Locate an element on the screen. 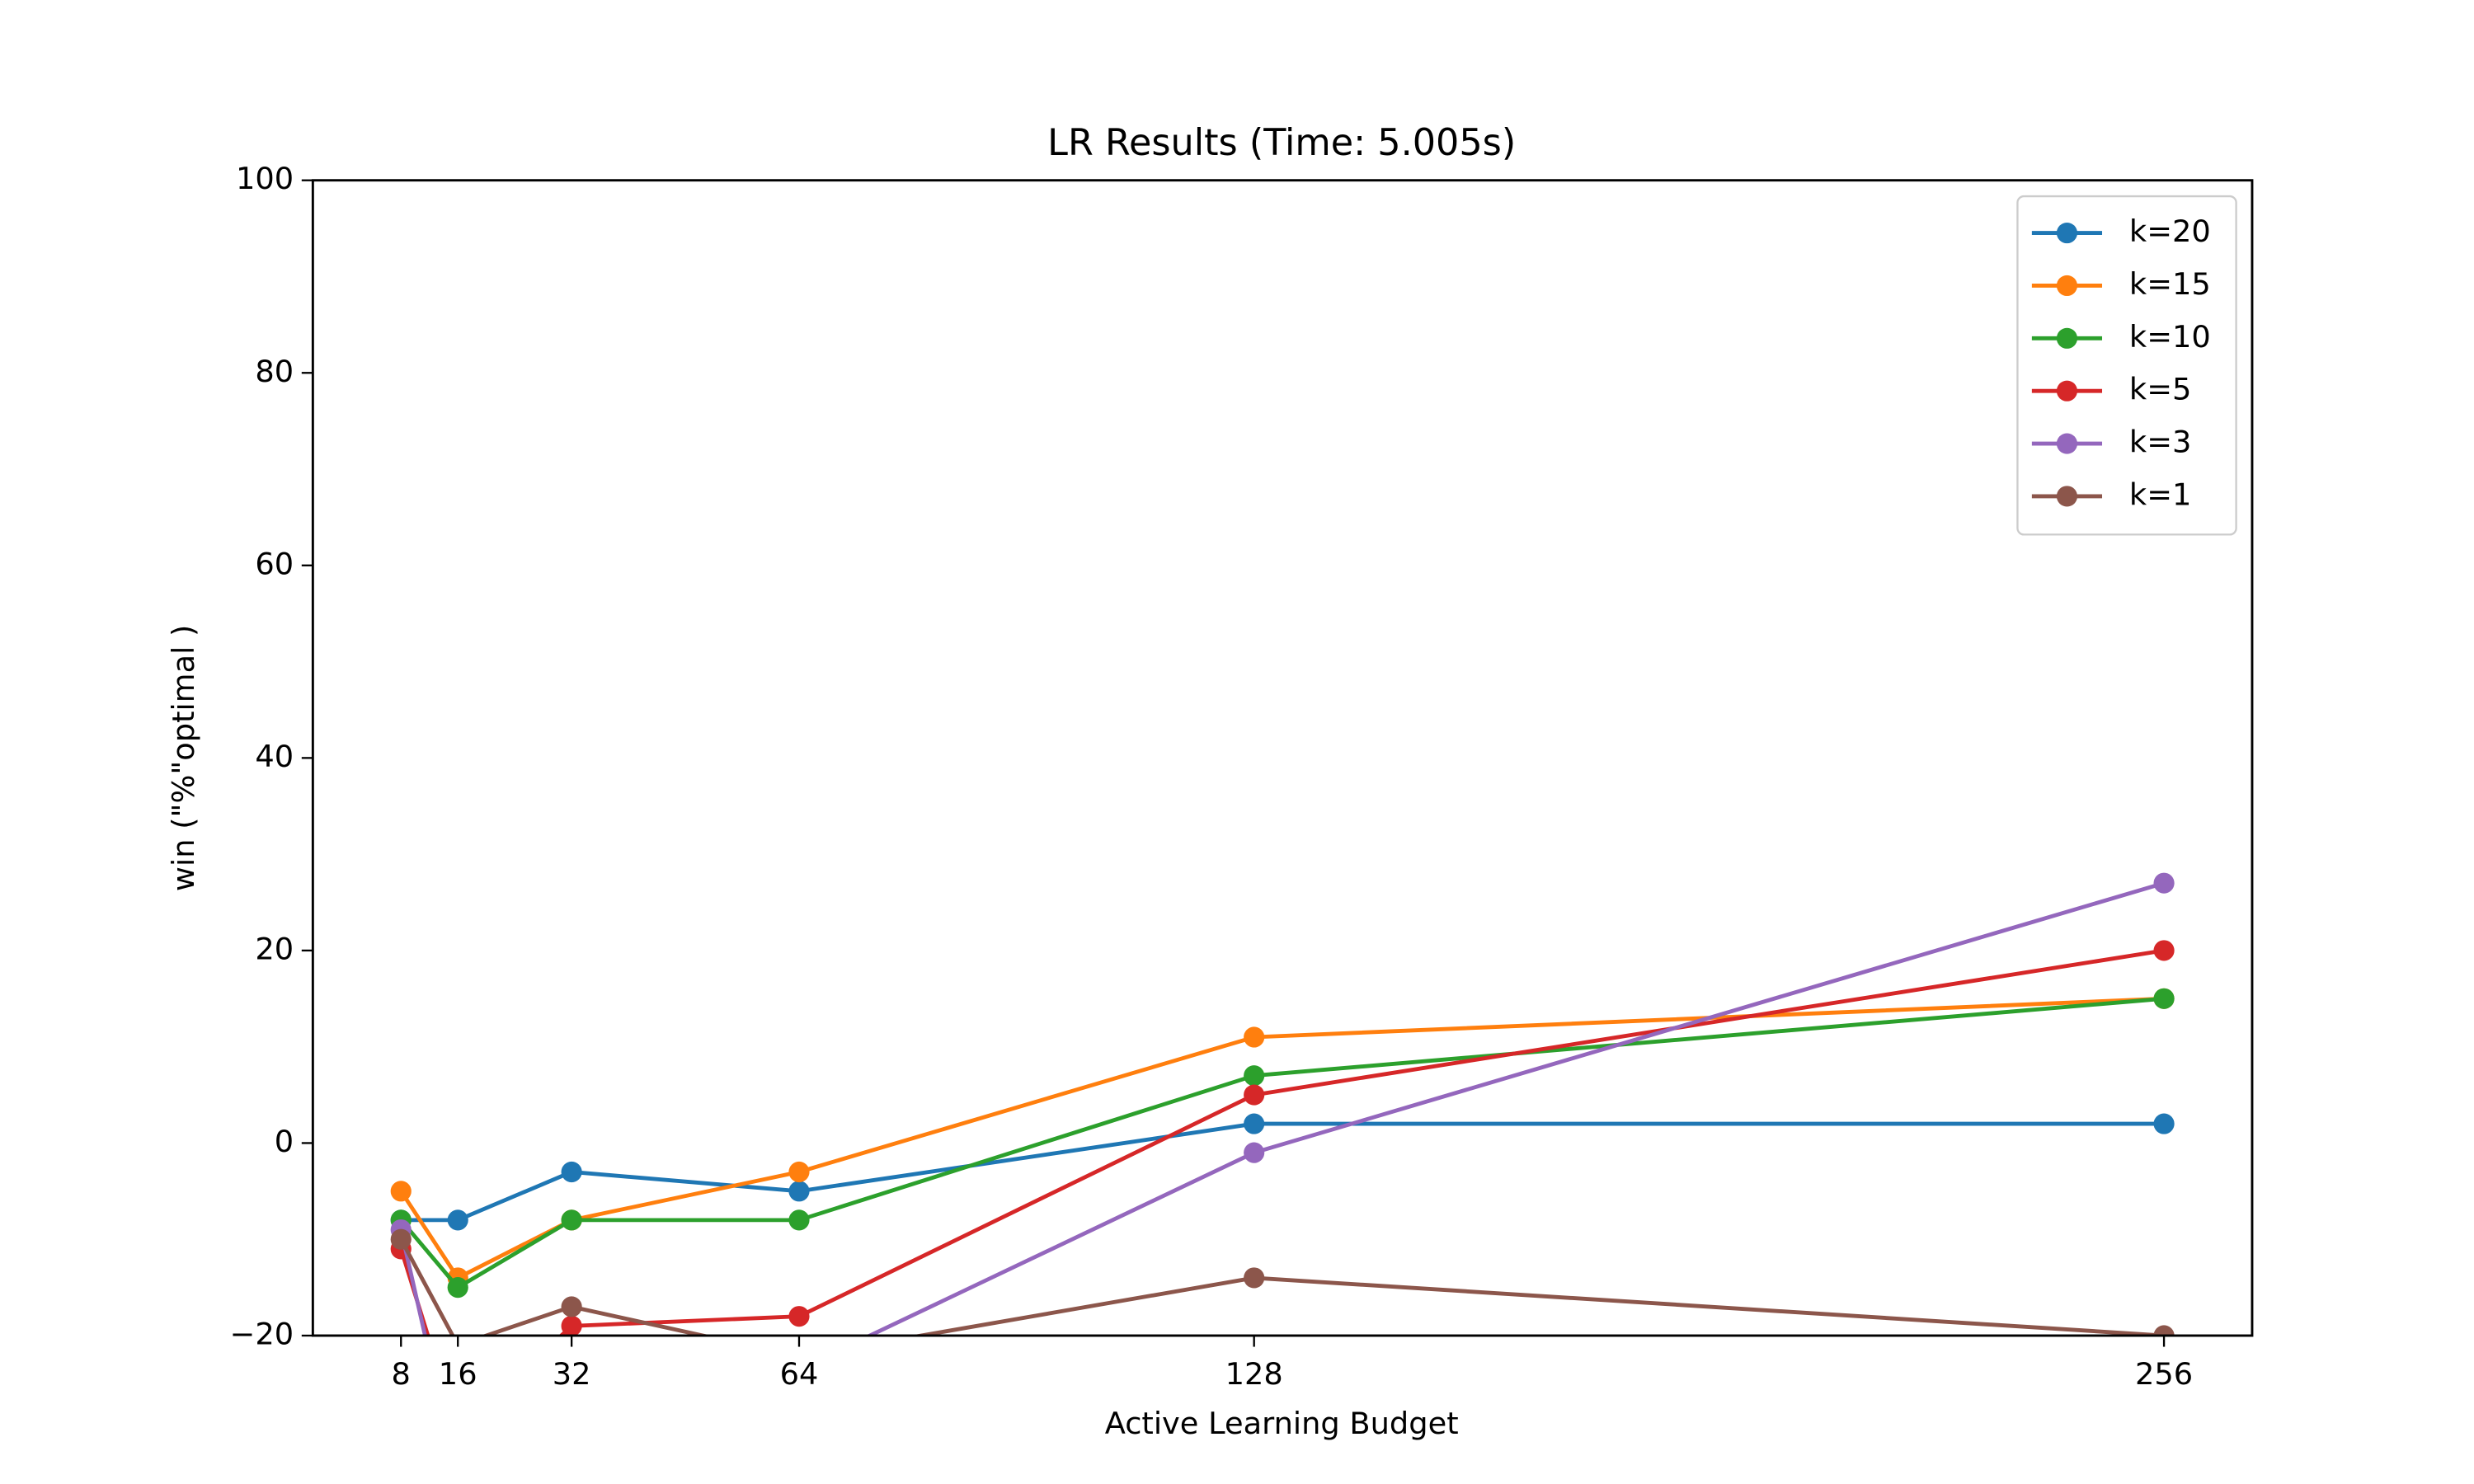 The height and width of the screenshot is (1484, 2474). x-tick-label: 64 is located at coordinates (799, 1374).